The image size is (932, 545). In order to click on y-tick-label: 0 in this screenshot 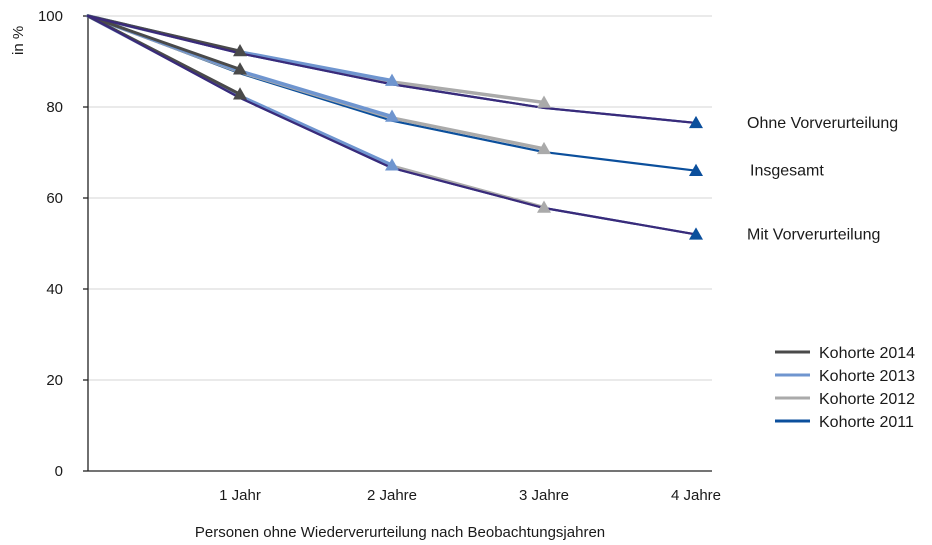, I will do `click(59, 471)`.